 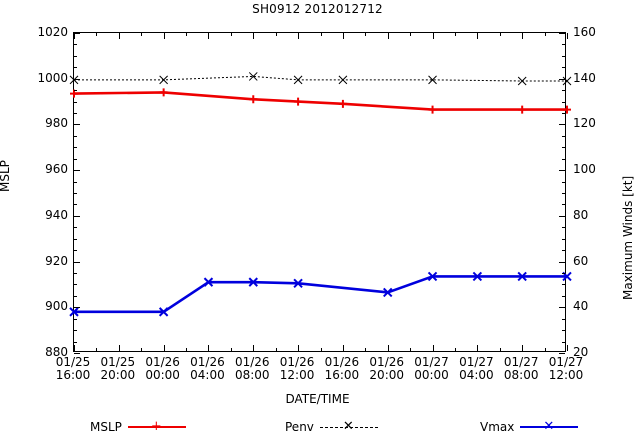 I want to click on x-ticklabel: 01/27 00:00, so click(x=431, y=368).